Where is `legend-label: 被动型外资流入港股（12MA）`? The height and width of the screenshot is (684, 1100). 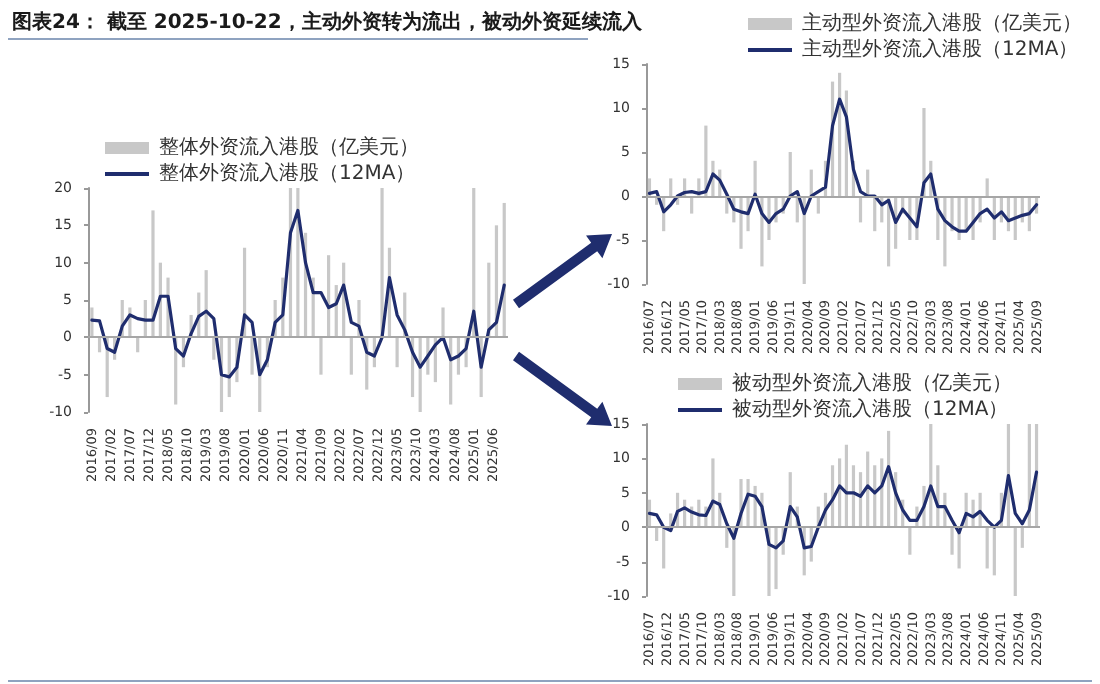 legend-label: 被动型外资流入港股（12MA） is located at coordinates (870, 409).